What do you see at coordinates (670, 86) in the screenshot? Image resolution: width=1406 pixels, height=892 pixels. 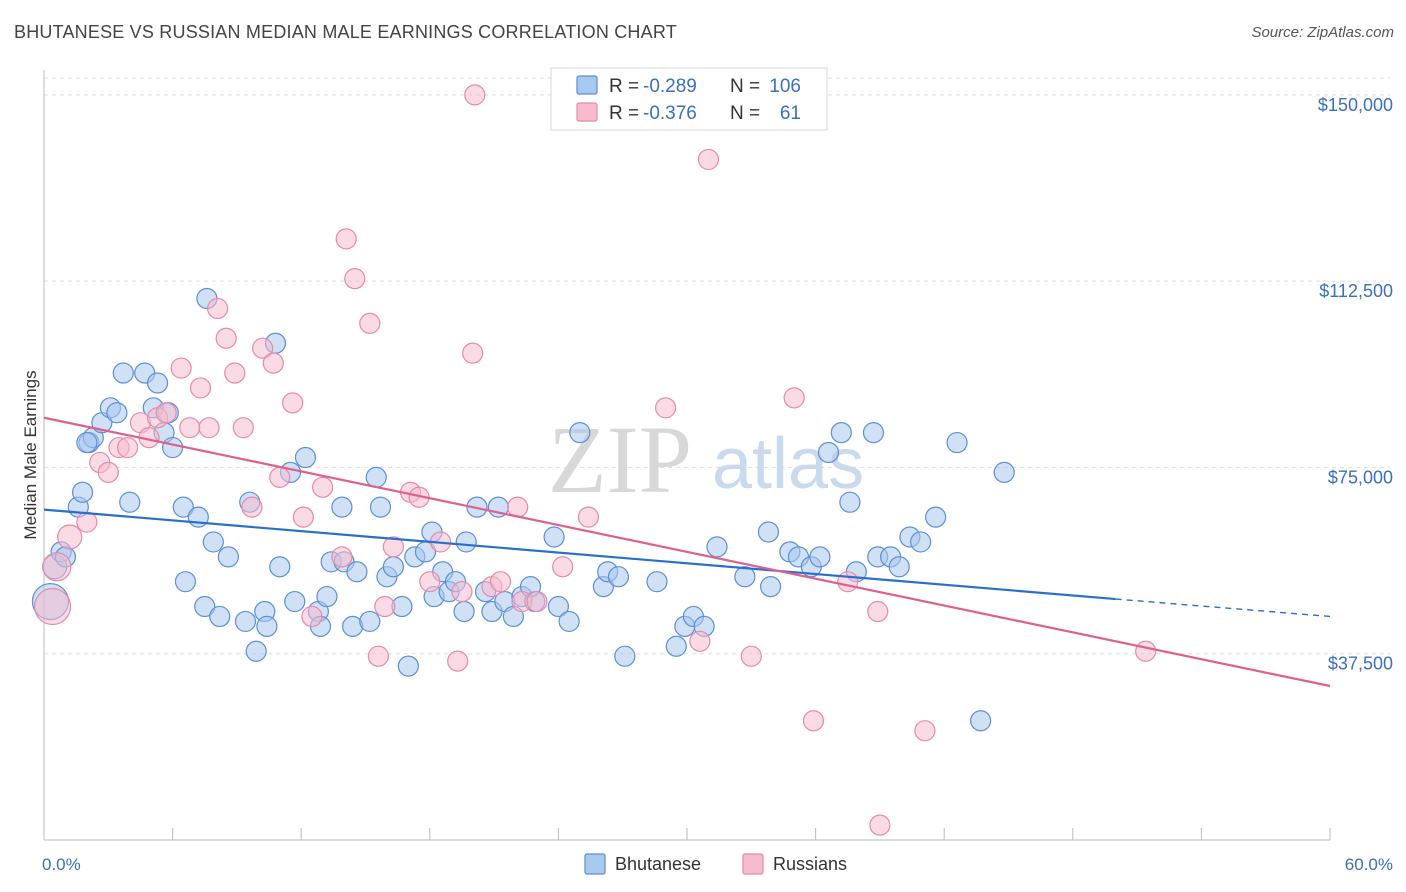 I see `legend-r-value-1: -0.289` at bounding box center [670, 86].